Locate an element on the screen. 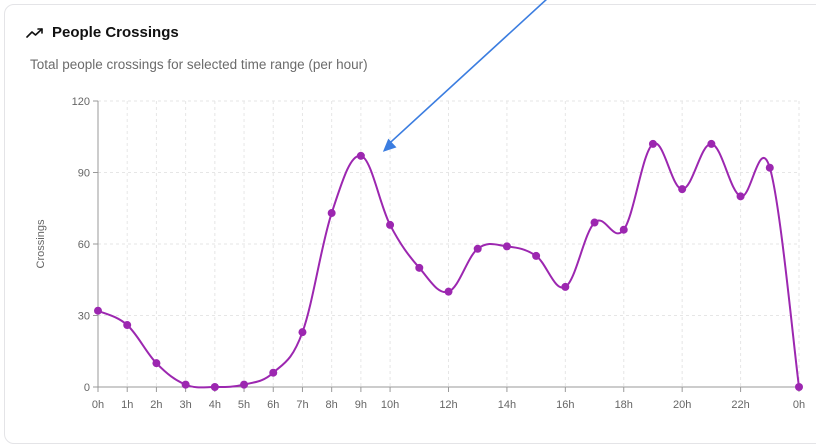 This screenshot has width=816, height=444. card-header: People Crossings is located at coordinates (102, 32).